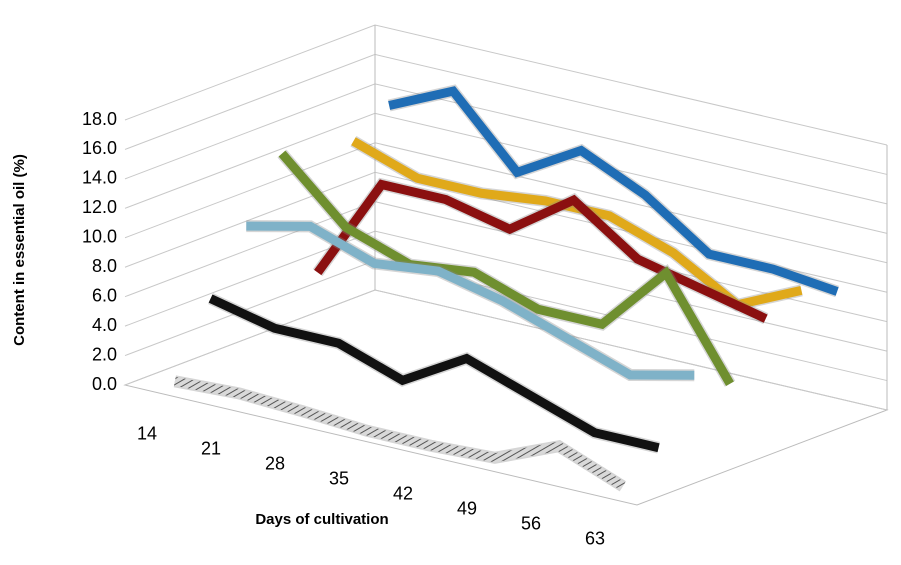 The image size is (901, 565). Describe the element at coordinates (99, 119) in the screenshot. I see `y-tick-label: 18.0` at that location.